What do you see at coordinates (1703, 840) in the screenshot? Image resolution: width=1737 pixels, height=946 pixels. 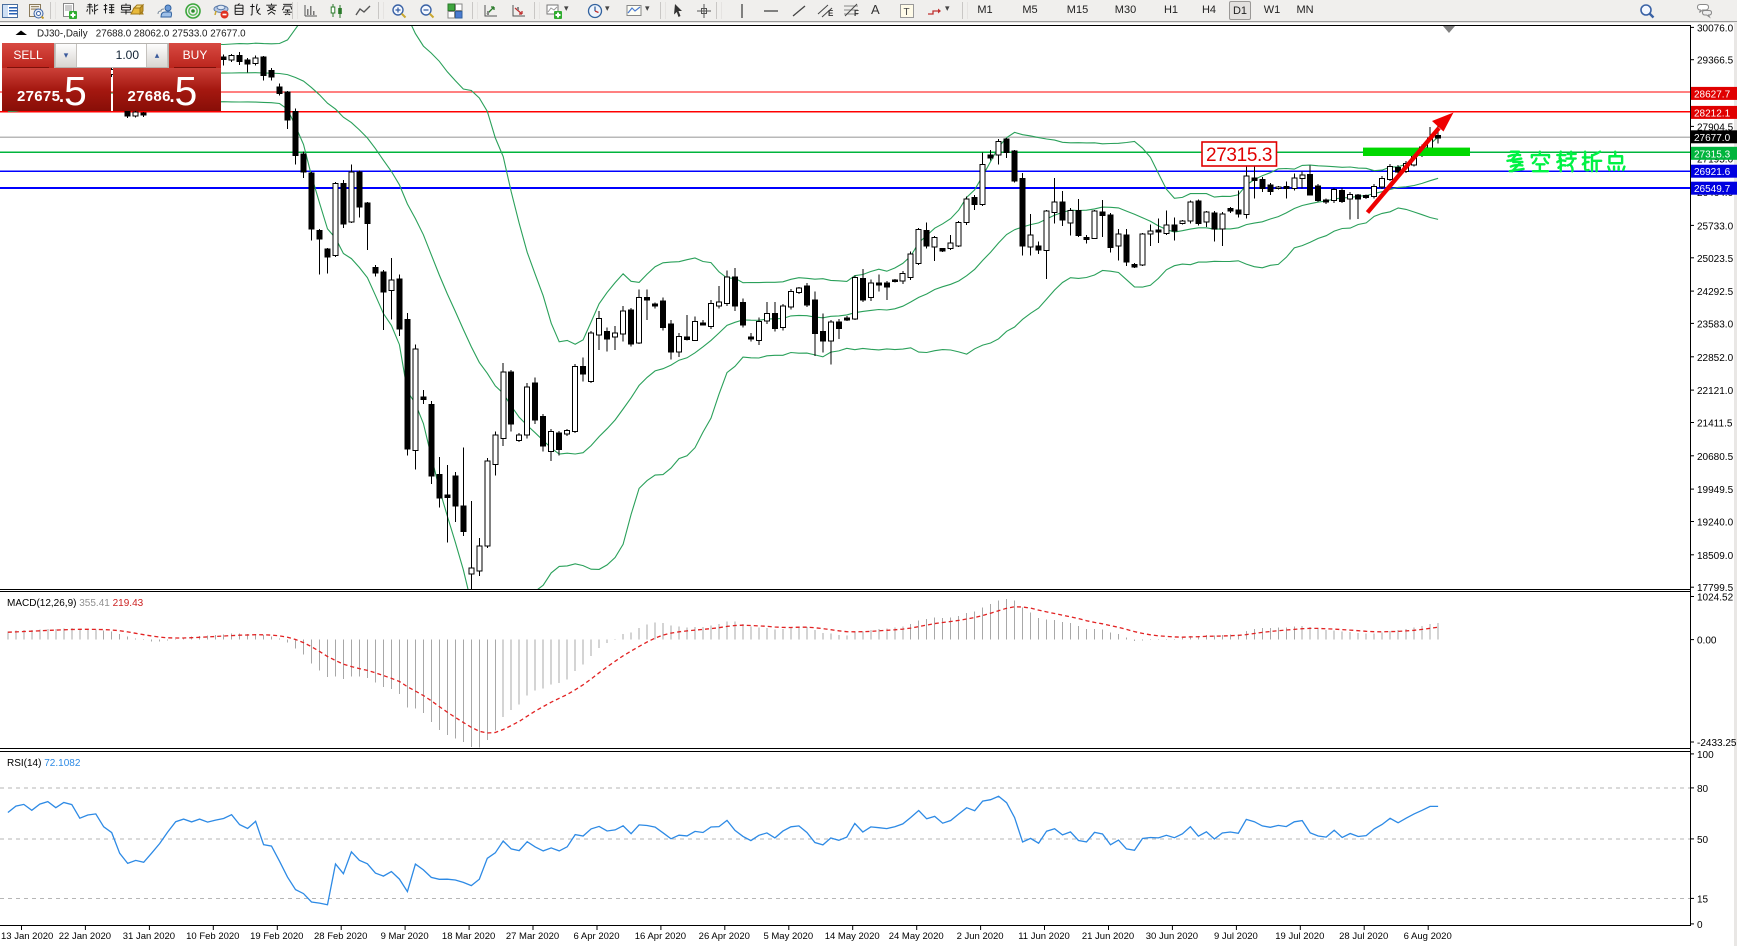 I see `svg-text: 50` at bounding box center [1703, 840].